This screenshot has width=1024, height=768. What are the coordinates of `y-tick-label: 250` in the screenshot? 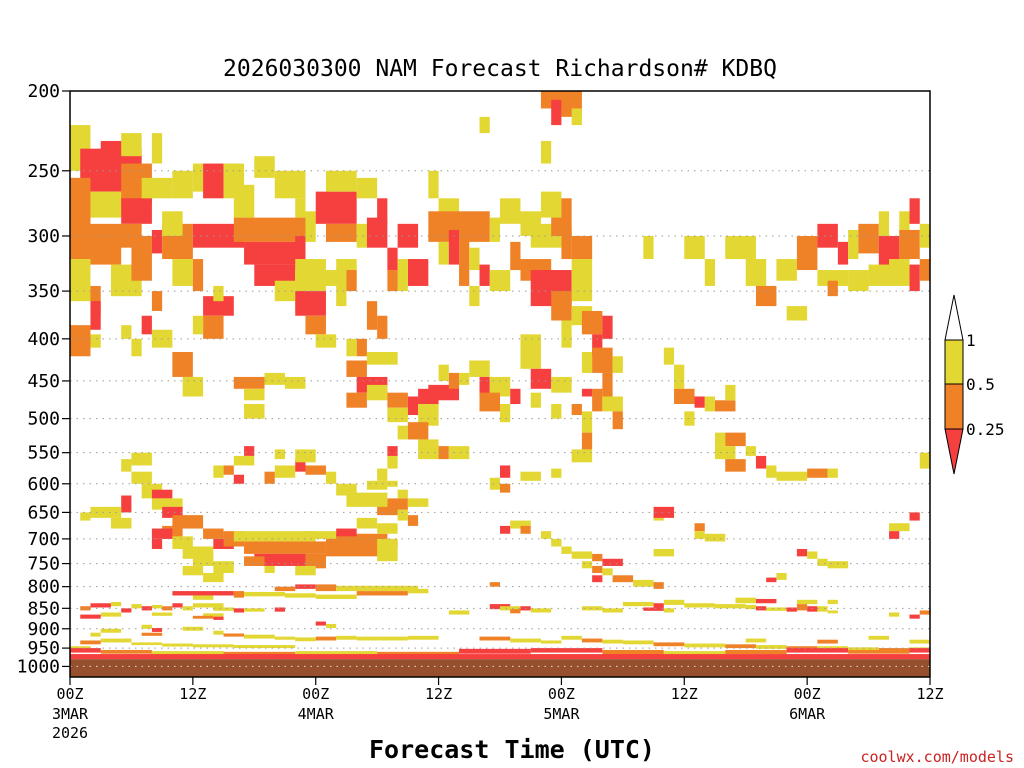 It's located at (43, 171).